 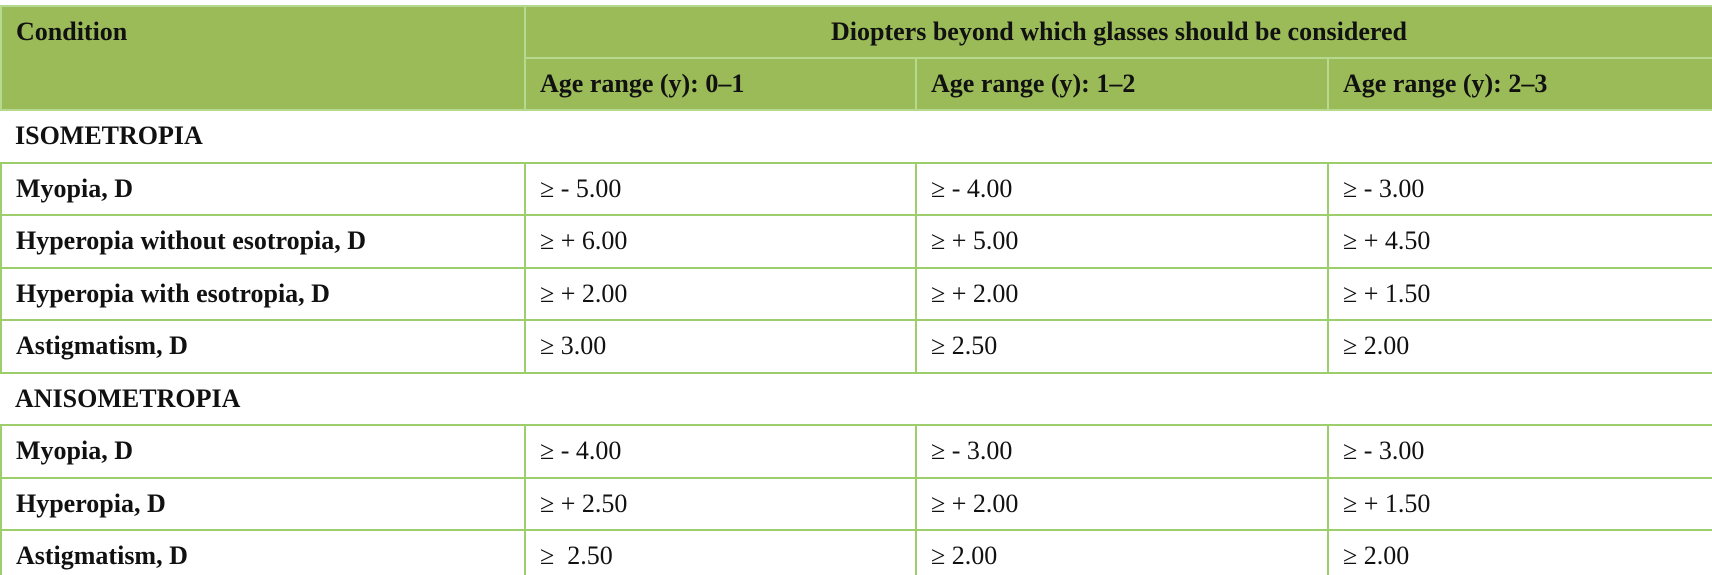 What do you see at coordinates (720, 241) in the screenshot?
I see `value-cell: ≥ + 6.00` at bounding box center [720, 241].